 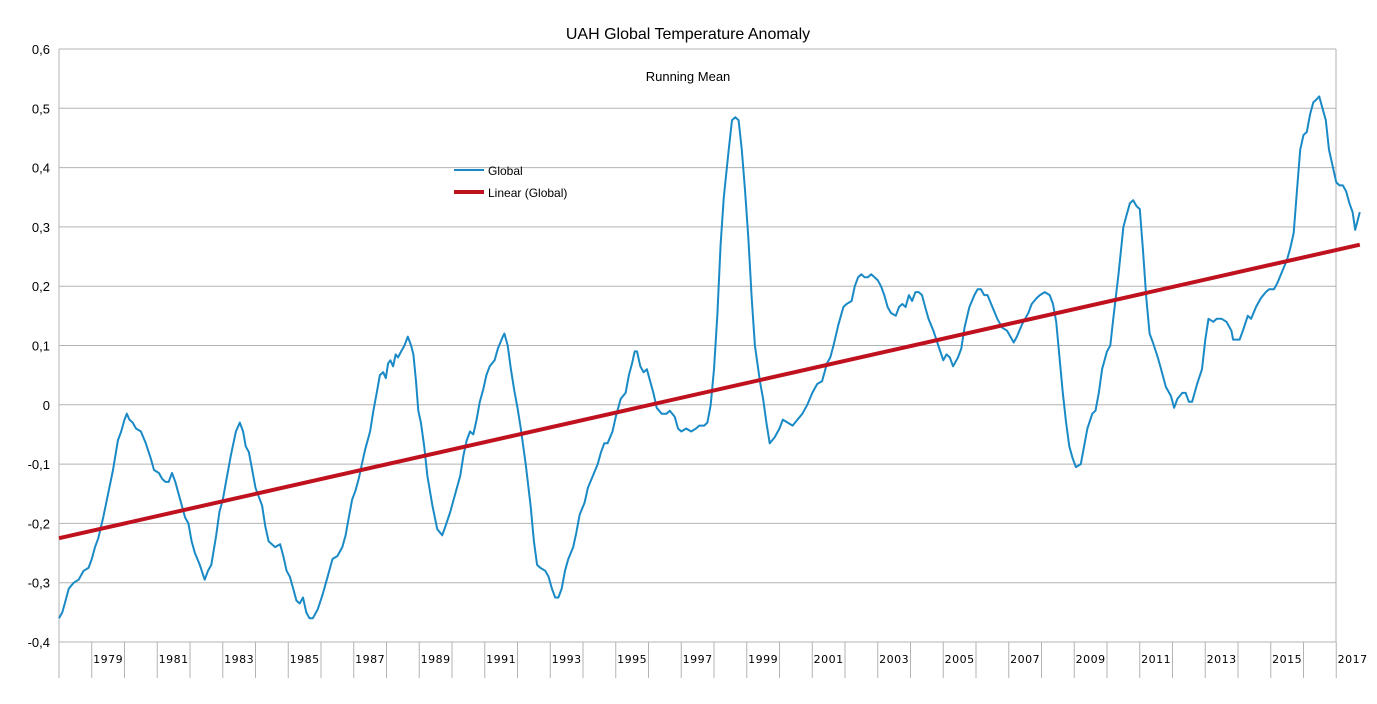 I want to click on x-tick-label: 1983, so click(x=239, y=659).